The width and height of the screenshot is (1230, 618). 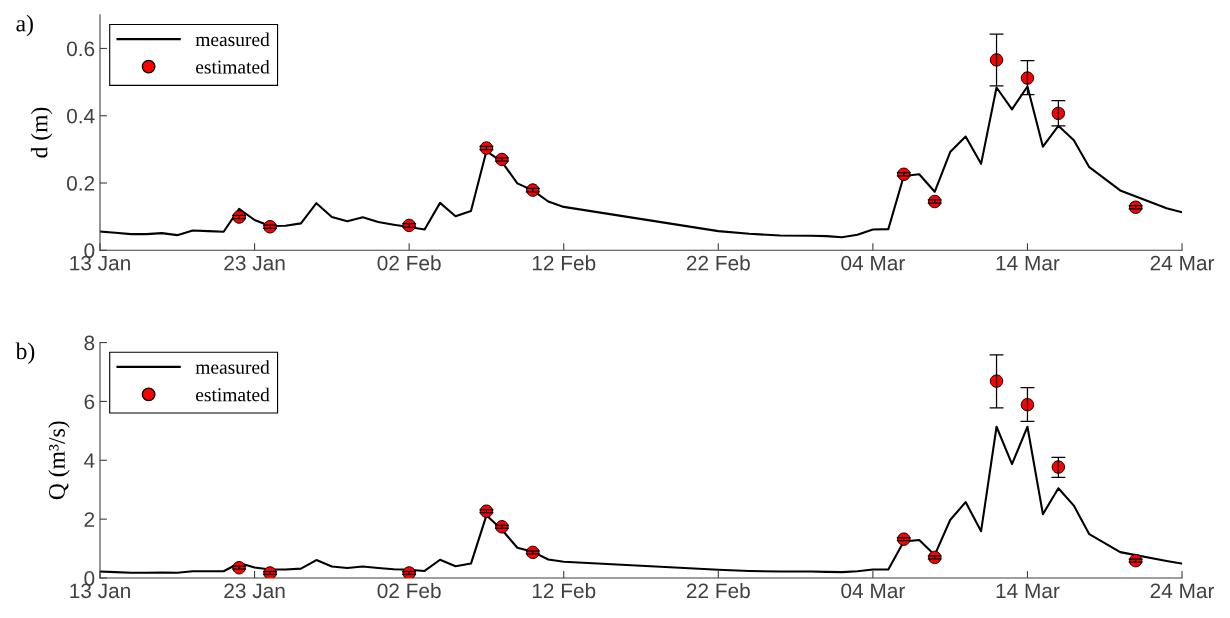 I want to click on y-axis-title: Q (m³/s), so click(x=59, y=460).